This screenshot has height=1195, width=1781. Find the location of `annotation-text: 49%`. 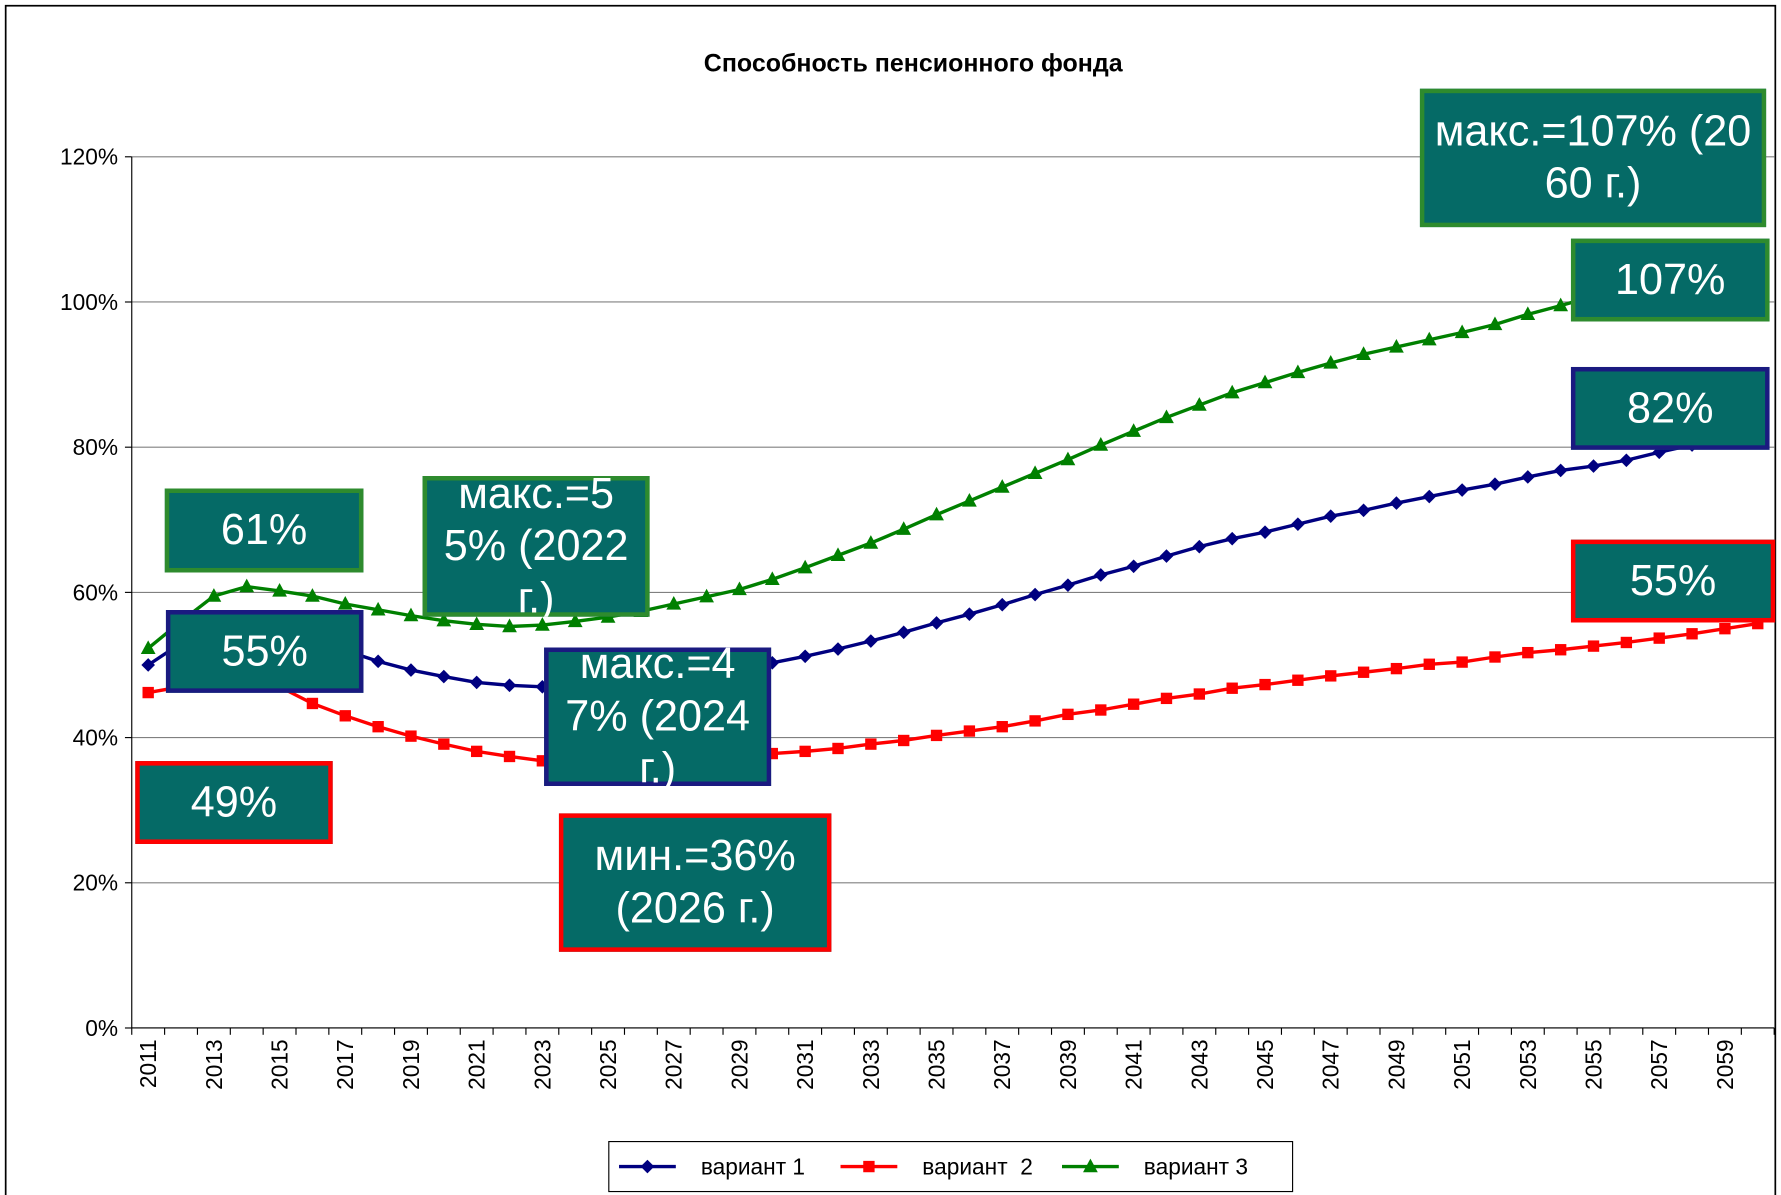

annotation-text: 49% is located at coordinates (234, 802).